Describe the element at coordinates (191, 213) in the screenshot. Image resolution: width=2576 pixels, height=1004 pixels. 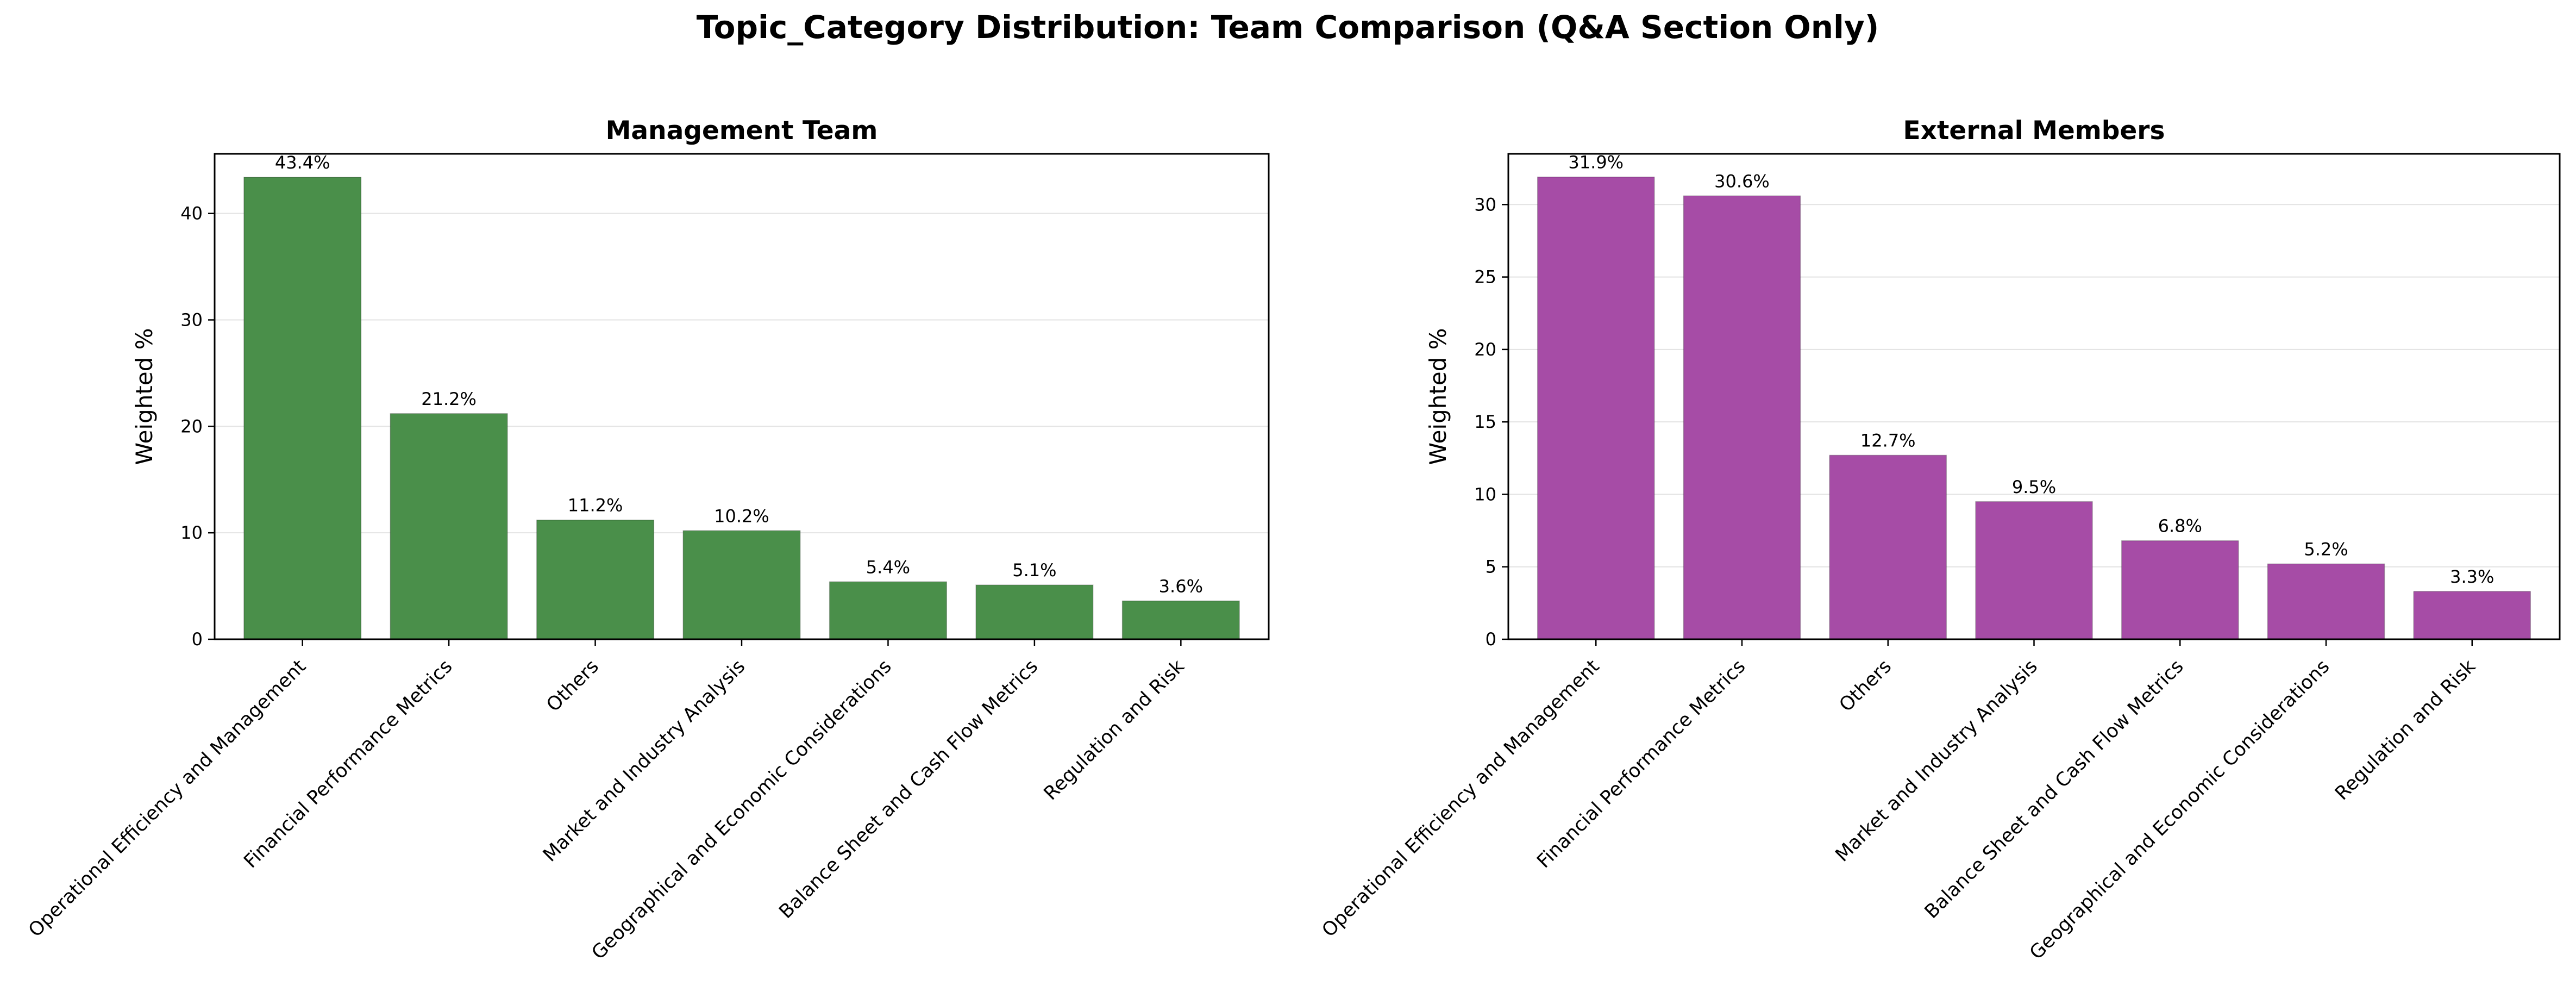
I see `y-tick-label: 40` at that location.